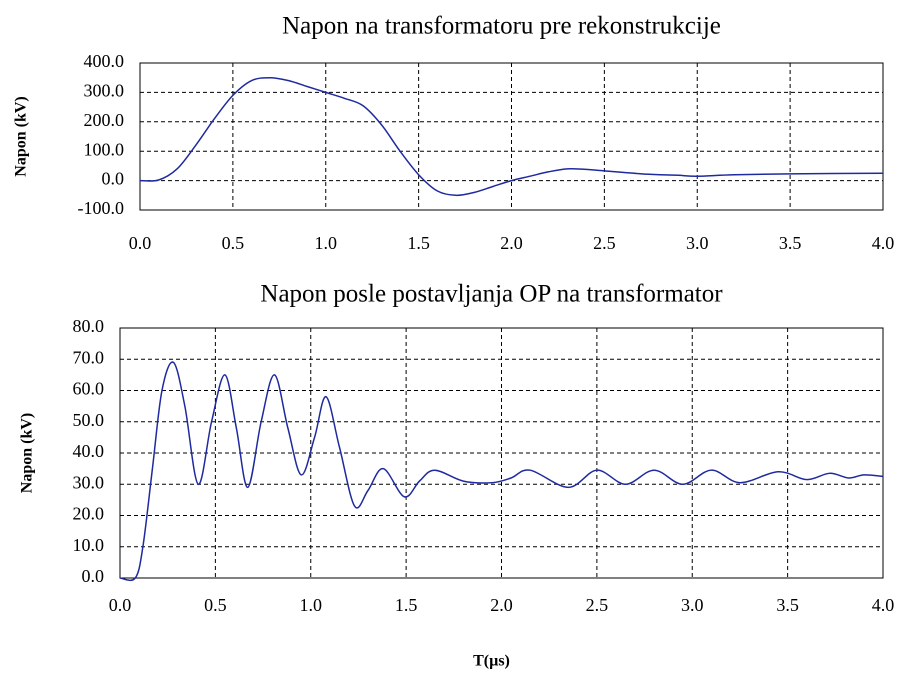 The height and width of the screenshot is (673, 903). I want to click on y-tick-label: 50.0, so click(89, 420).